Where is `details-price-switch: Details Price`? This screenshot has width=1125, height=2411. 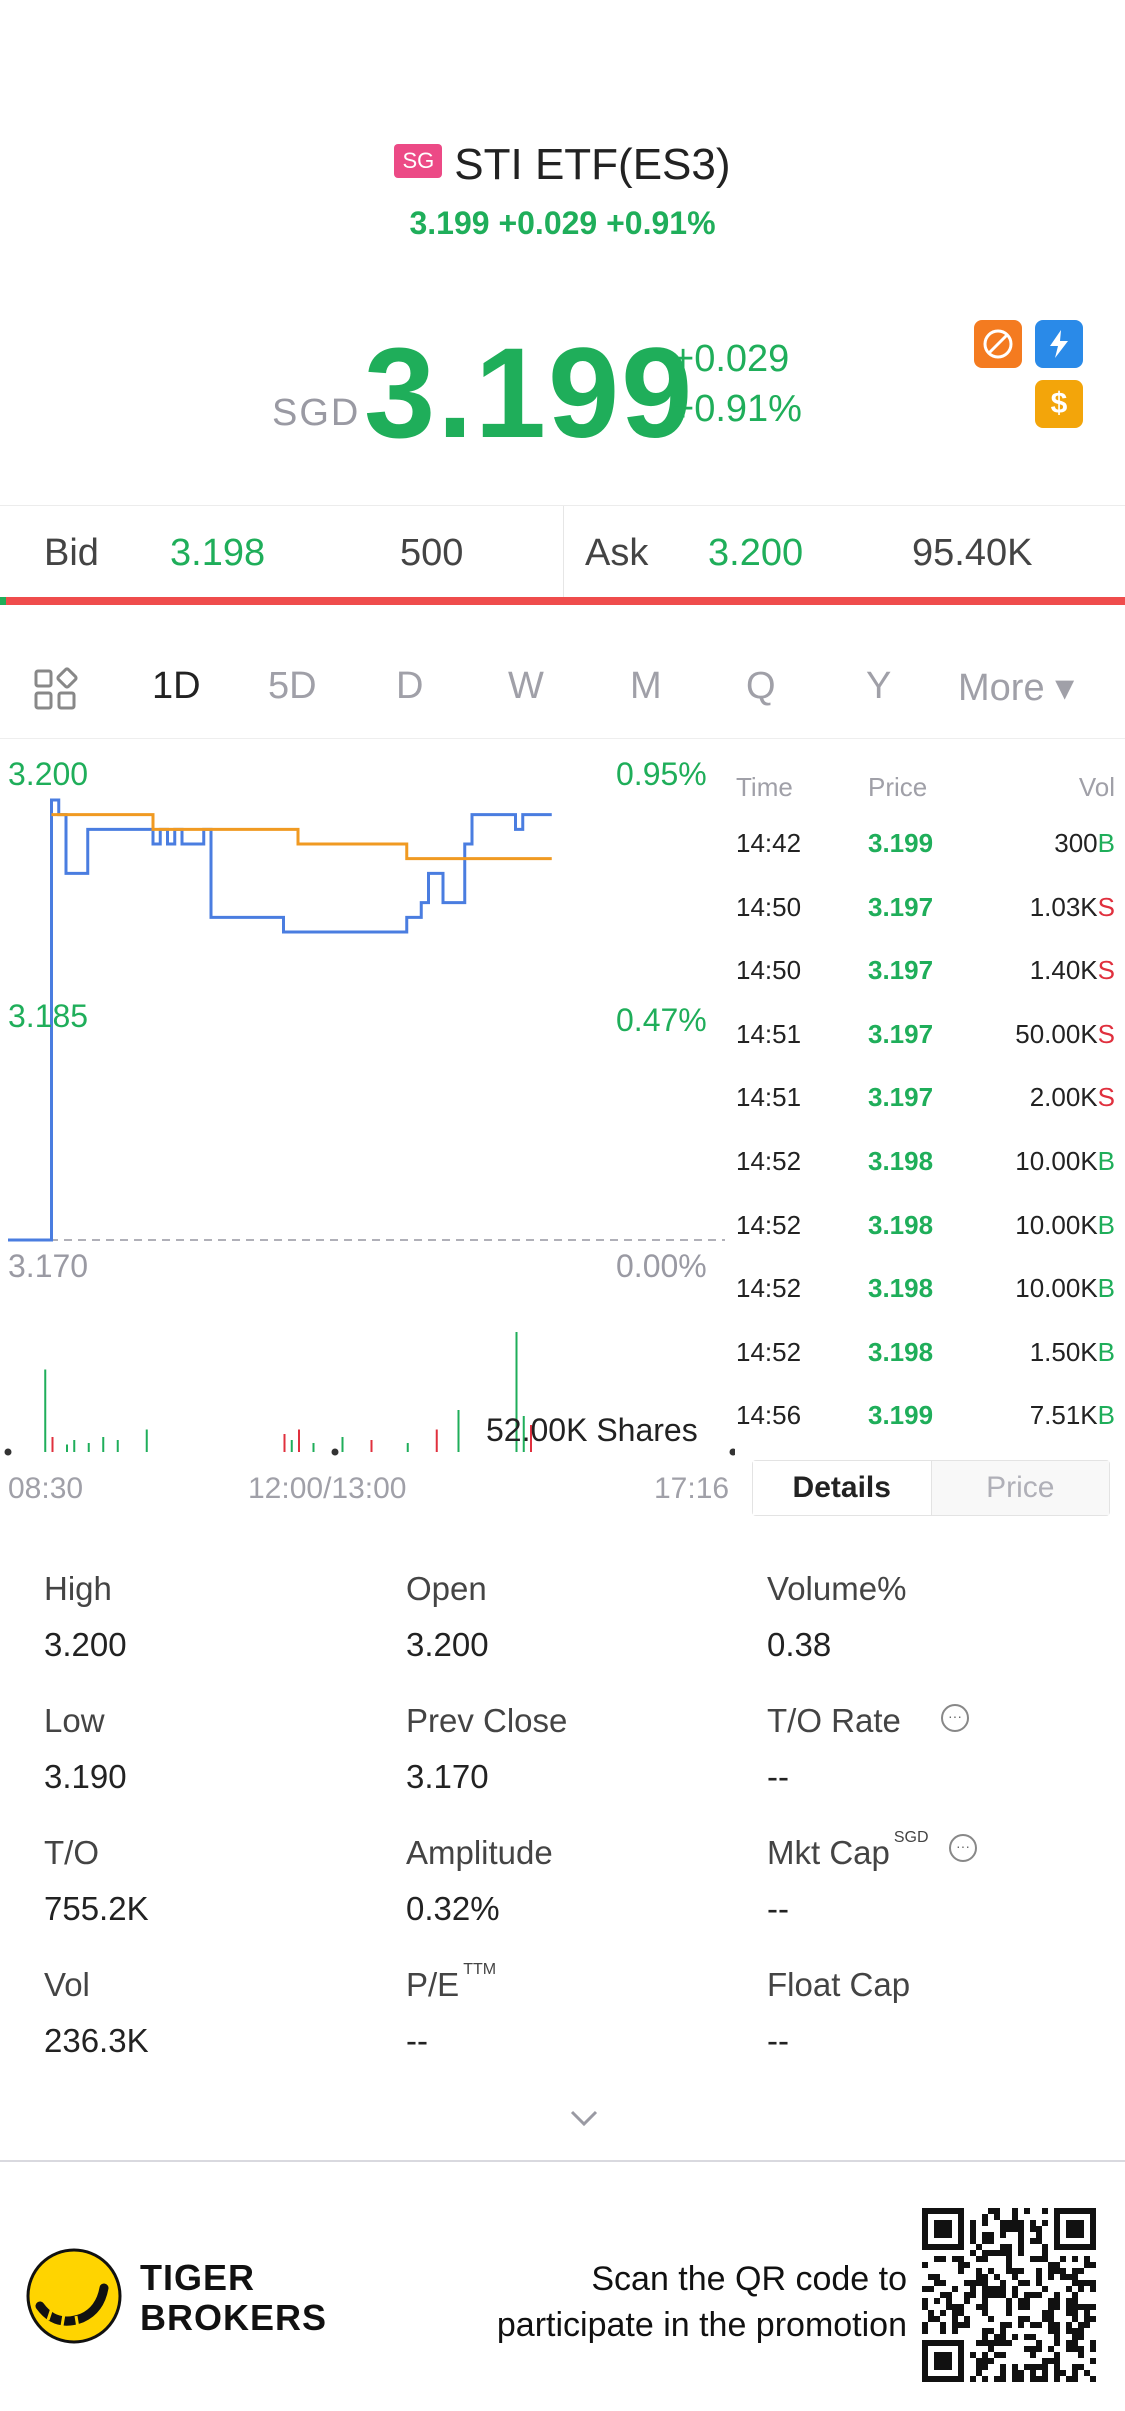
details-price-switch: Details Price is located at coordinates (931, 1488).